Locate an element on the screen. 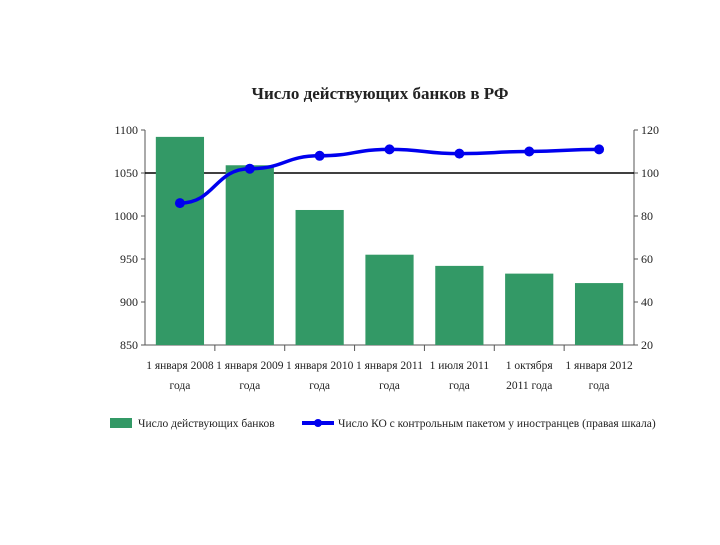  right-axis: 20 40 60 80 100 120 is located at coordinates (646, 237).